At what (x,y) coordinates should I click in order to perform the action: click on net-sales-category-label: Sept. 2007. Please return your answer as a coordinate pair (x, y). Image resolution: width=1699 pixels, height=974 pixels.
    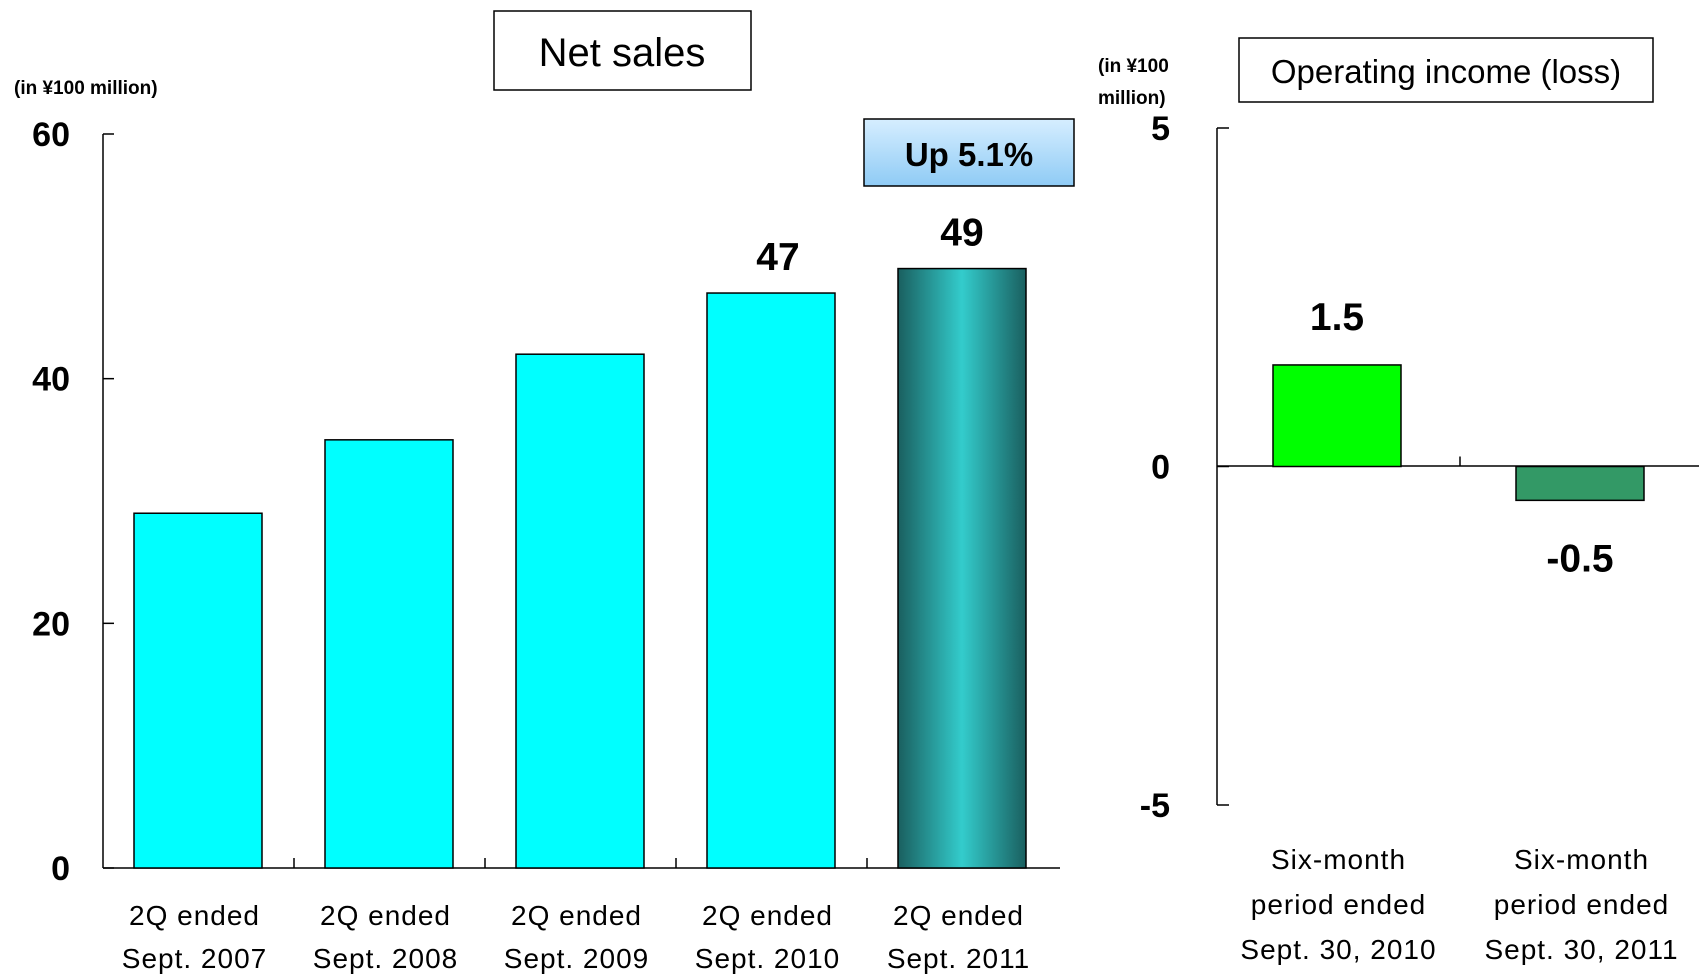
    Looking at the image, I should click on (194, 958).